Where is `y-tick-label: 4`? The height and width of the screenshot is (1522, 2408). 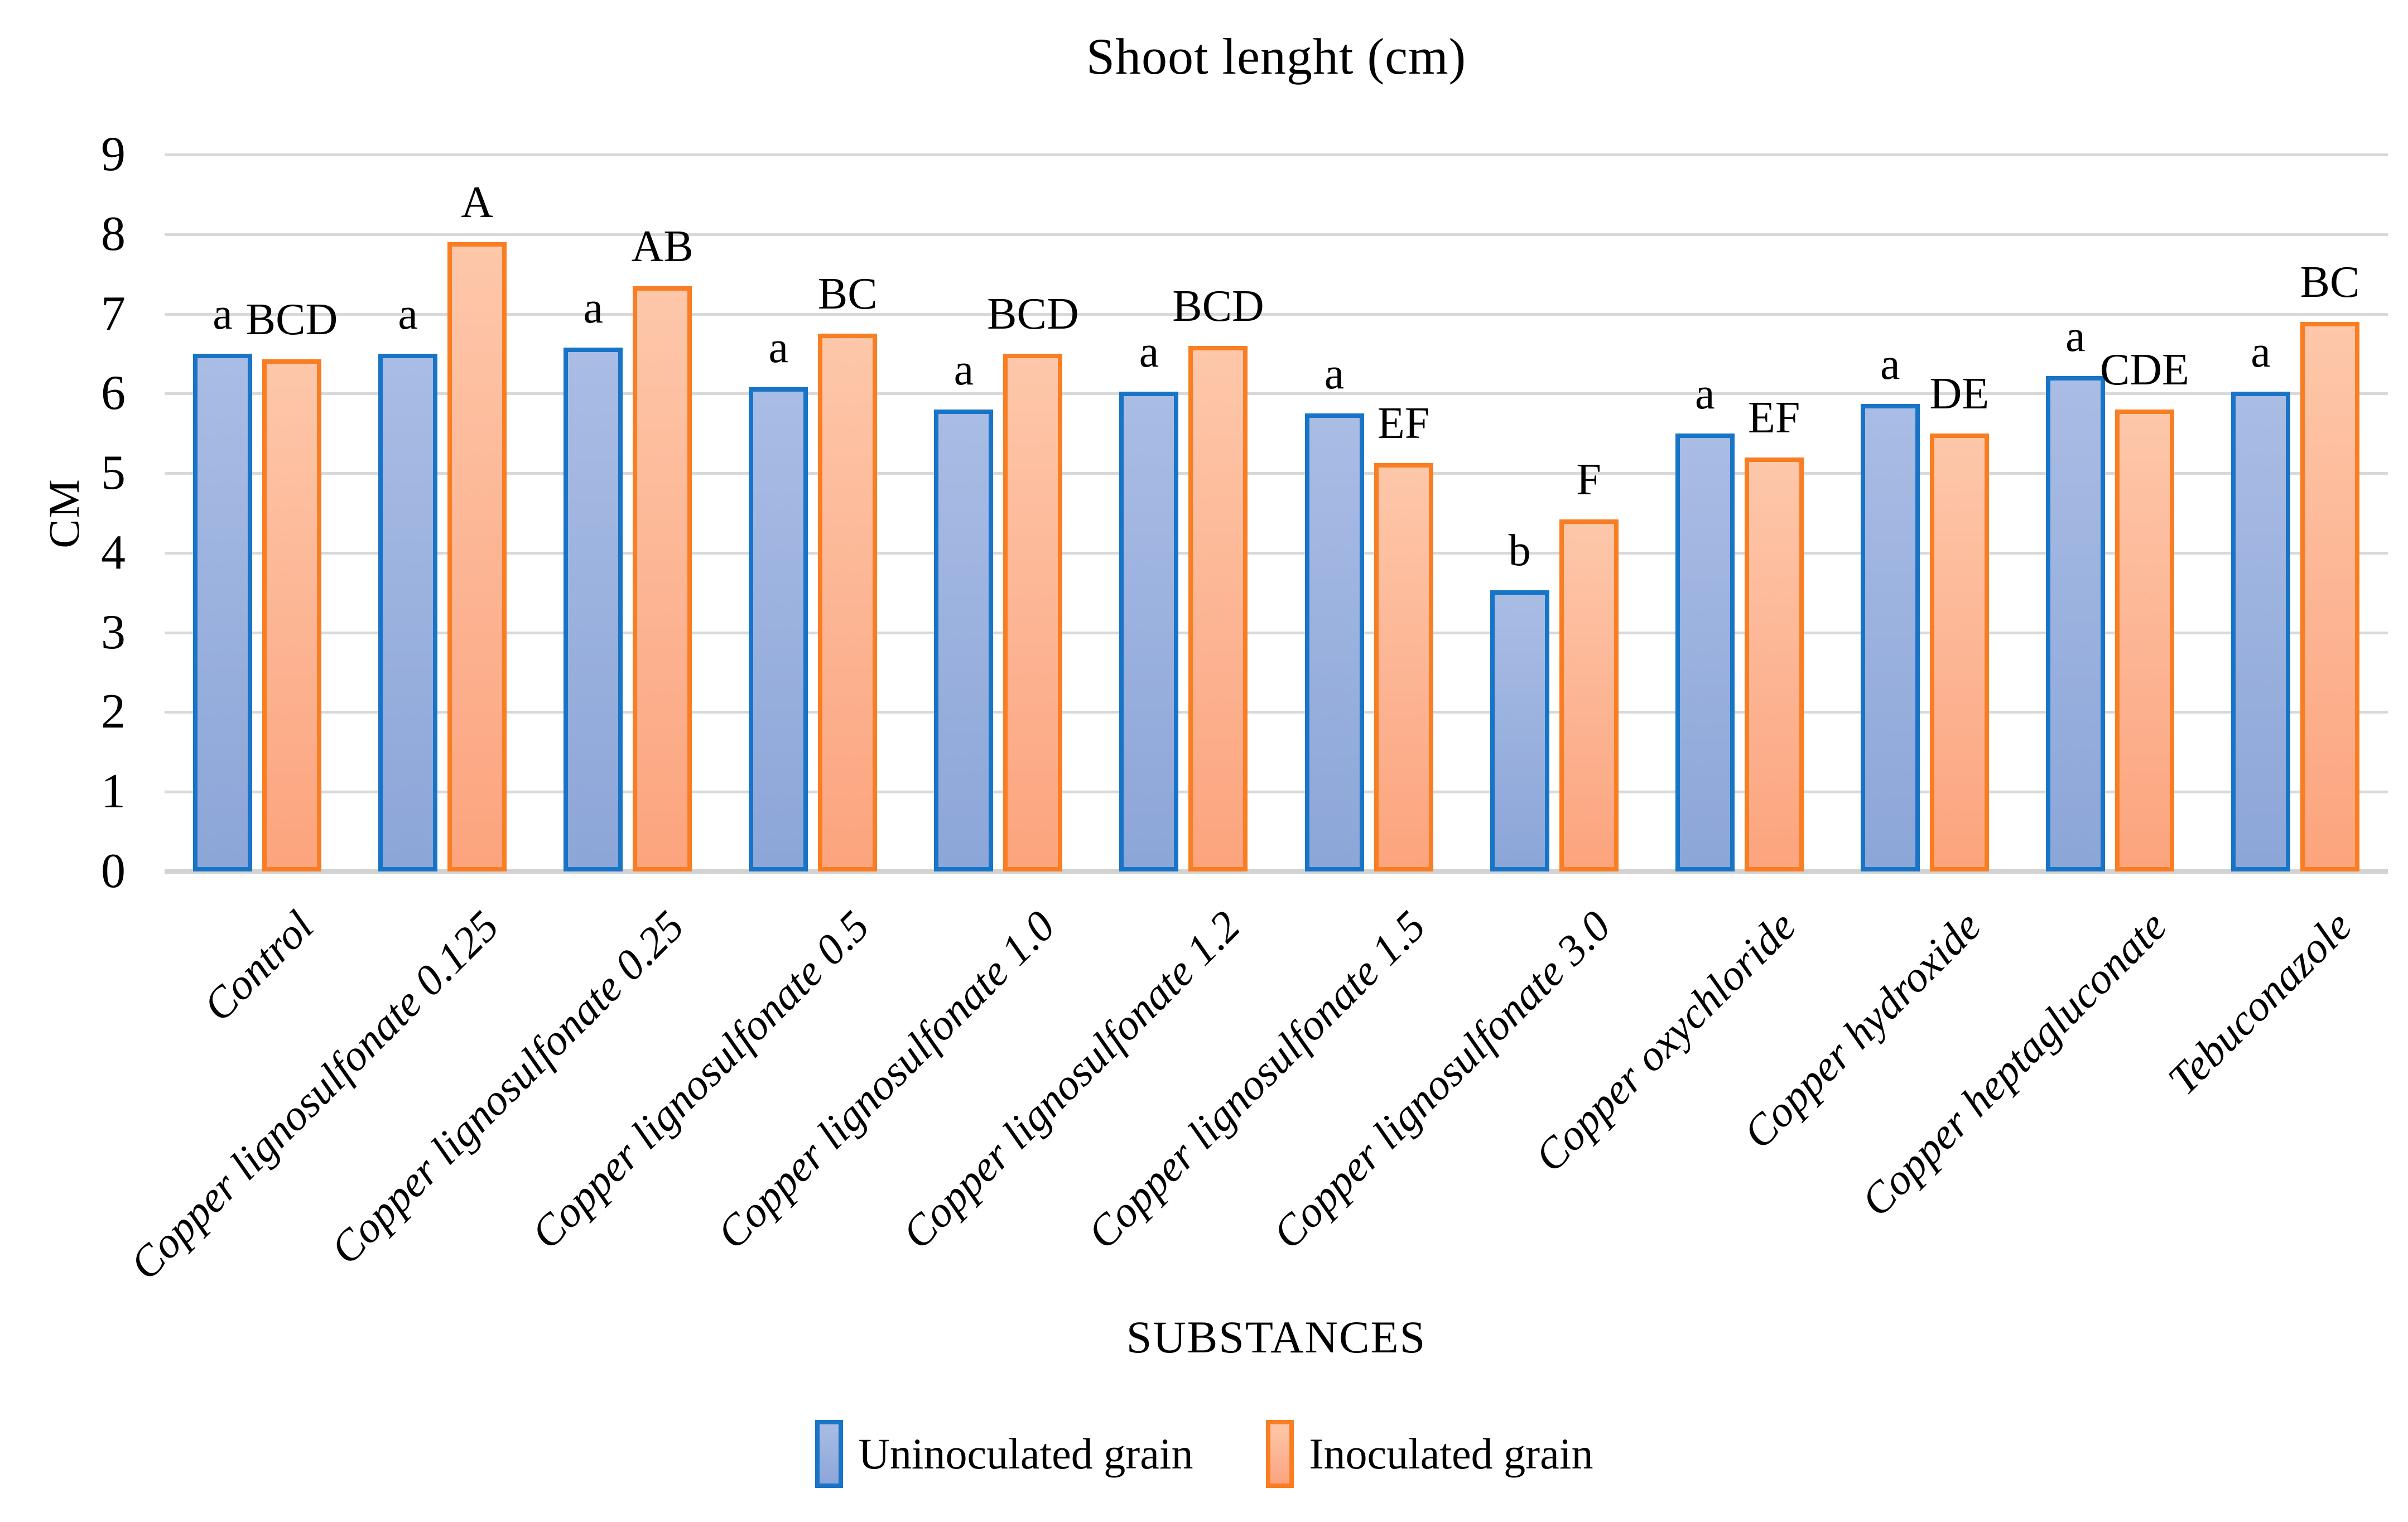 y-tick-label: 4 is located at coordinates (113, 552).